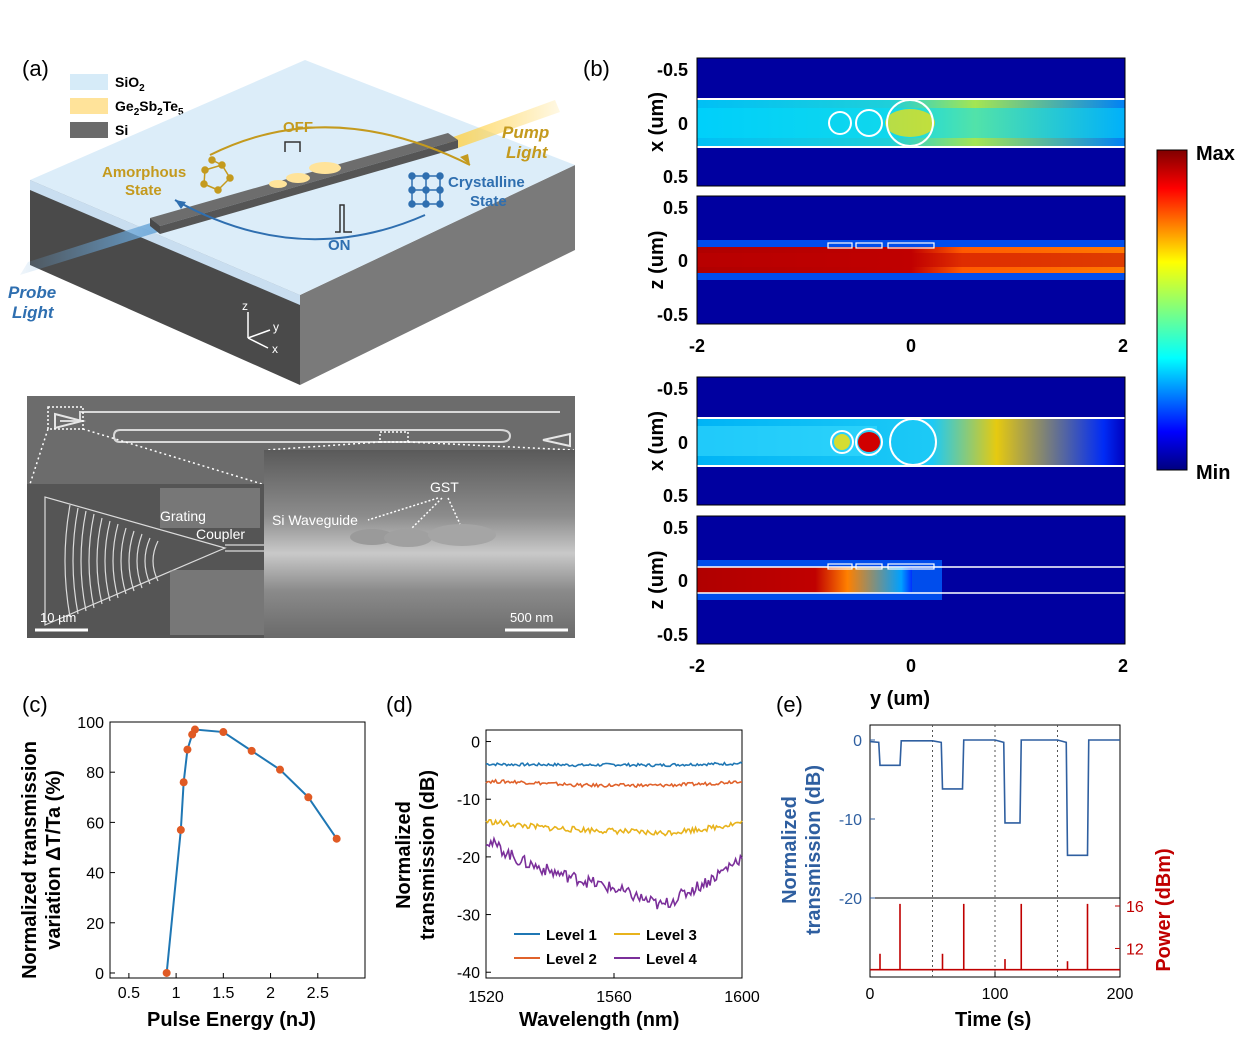 Image resolution: width=1251 pixels, height=1037 pixels. Describe the element at coordinates (143, 190) in the screenshot. I see `amorphous-label-line2: State` at that location.